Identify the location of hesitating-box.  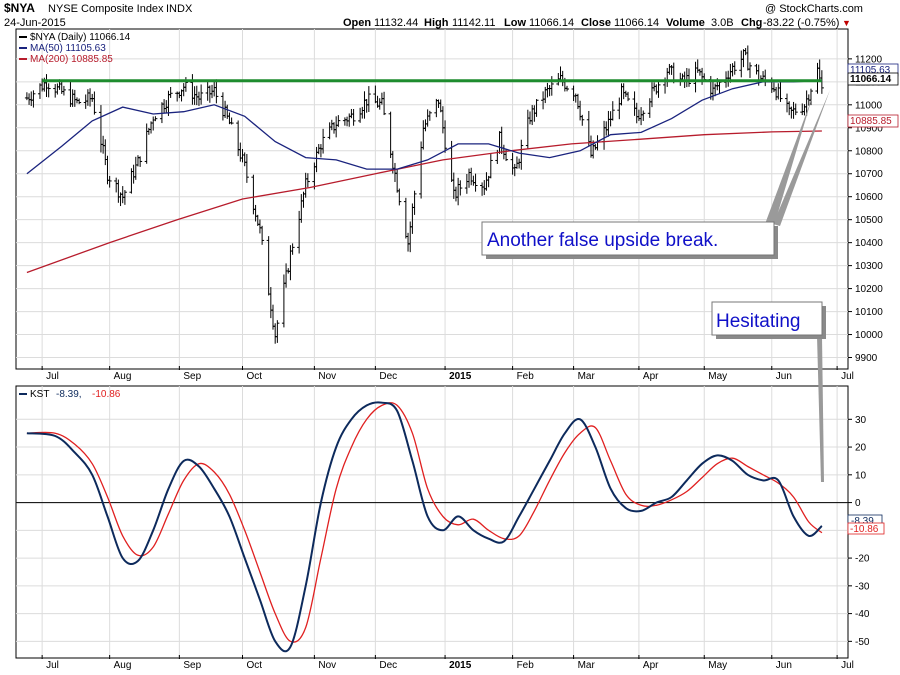
(767, 318).